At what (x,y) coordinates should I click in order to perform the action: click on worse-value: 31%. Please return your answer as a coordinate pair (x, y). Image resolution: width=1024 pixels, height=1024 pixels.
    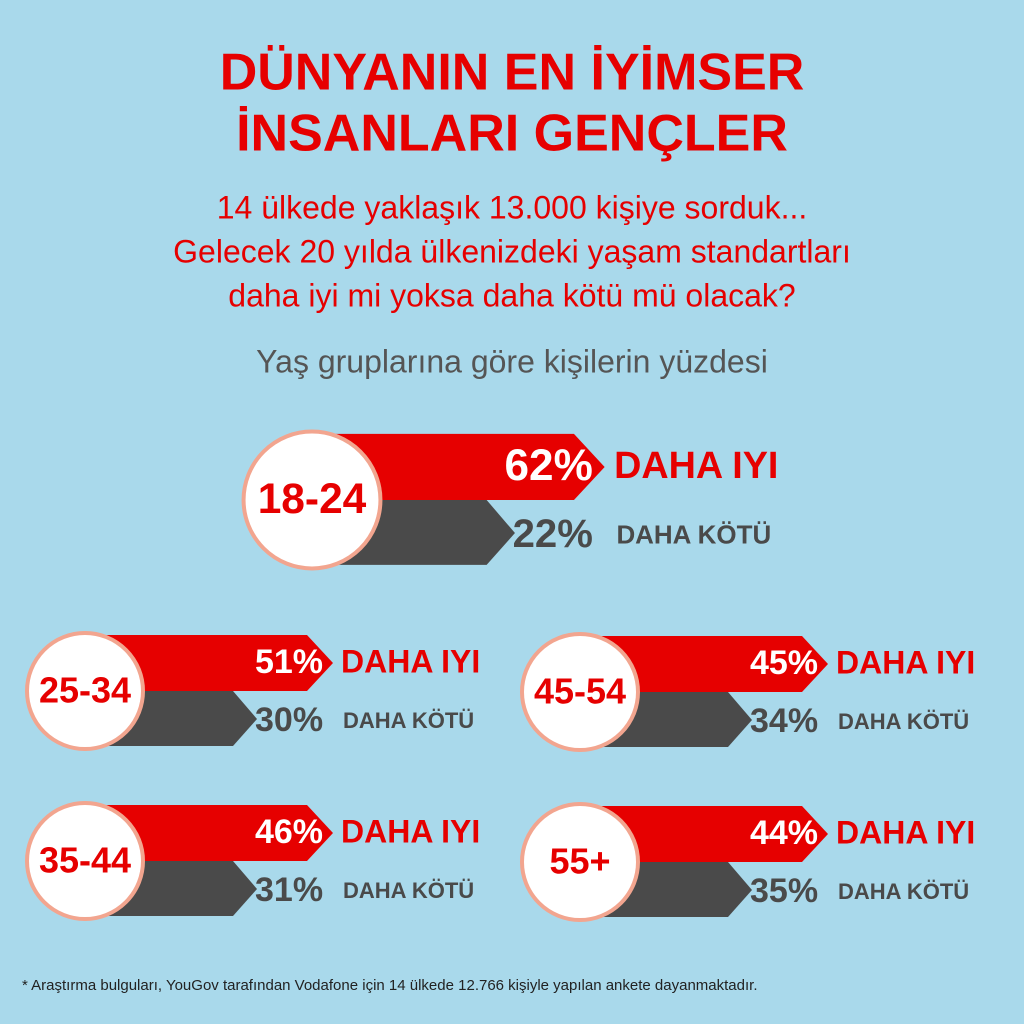
    Looking at the image, I should click on (289, 890).